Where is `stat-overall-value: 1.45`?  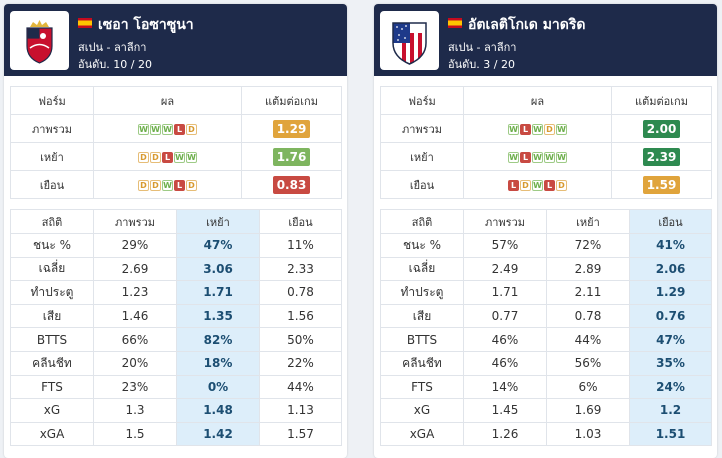 stat-overall-value: 1.45 is located at coordinates (505, 410).